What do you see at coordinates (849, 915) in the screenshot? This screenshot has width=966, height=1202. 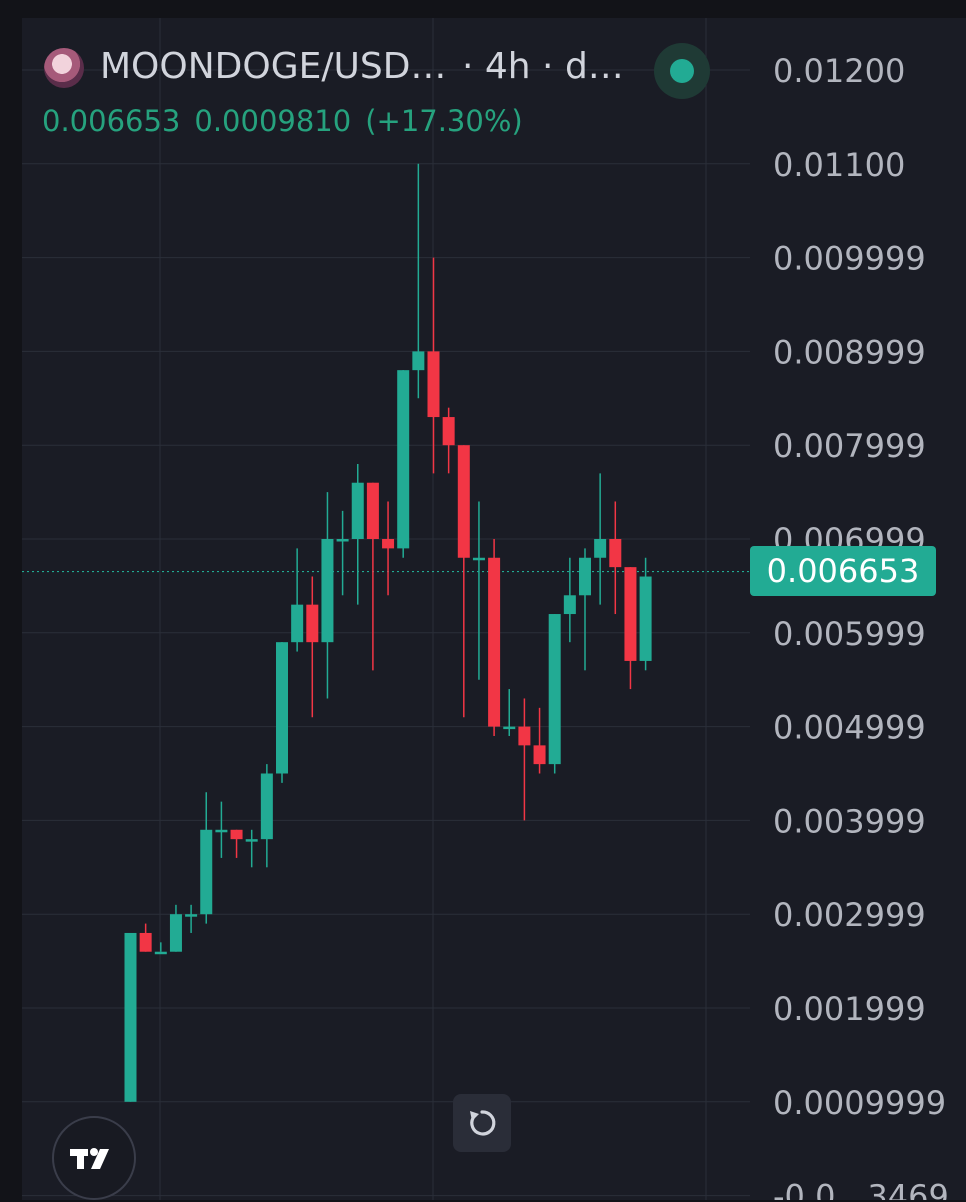 I see `price-axis-label: 0.002999` at bounding box center [849, 915].